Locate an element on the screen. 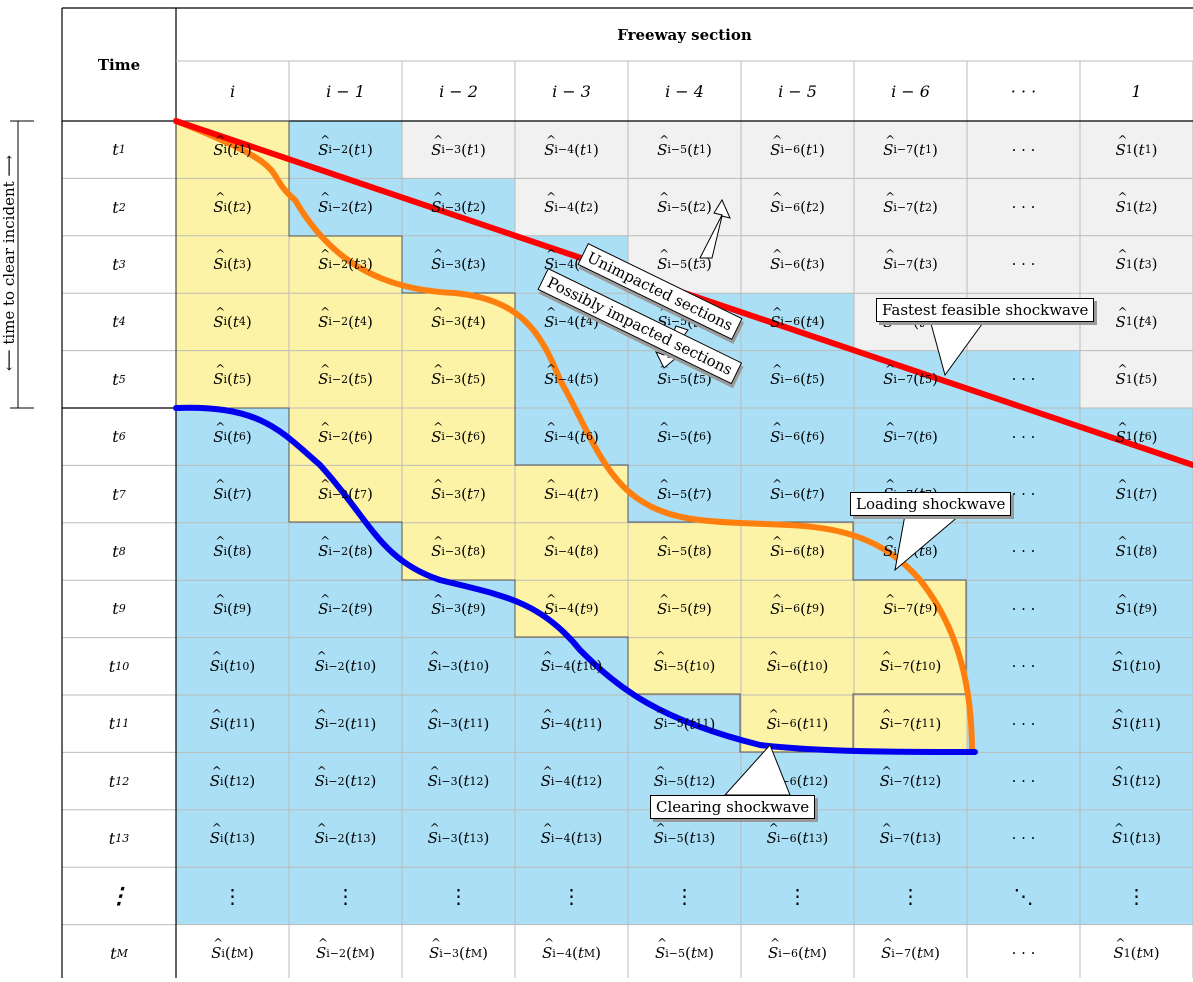  time-label: ⋮ is located at coordinates (119, 895).